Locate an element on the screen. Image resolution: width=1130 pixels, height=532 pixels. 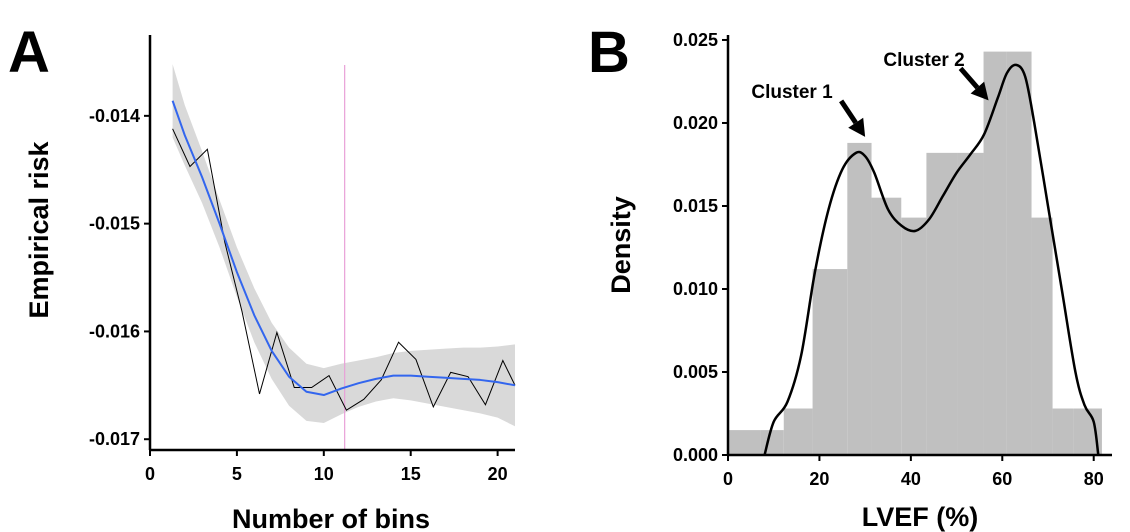
y-tick-label: 0.010 is located at coordinates (695, 289).